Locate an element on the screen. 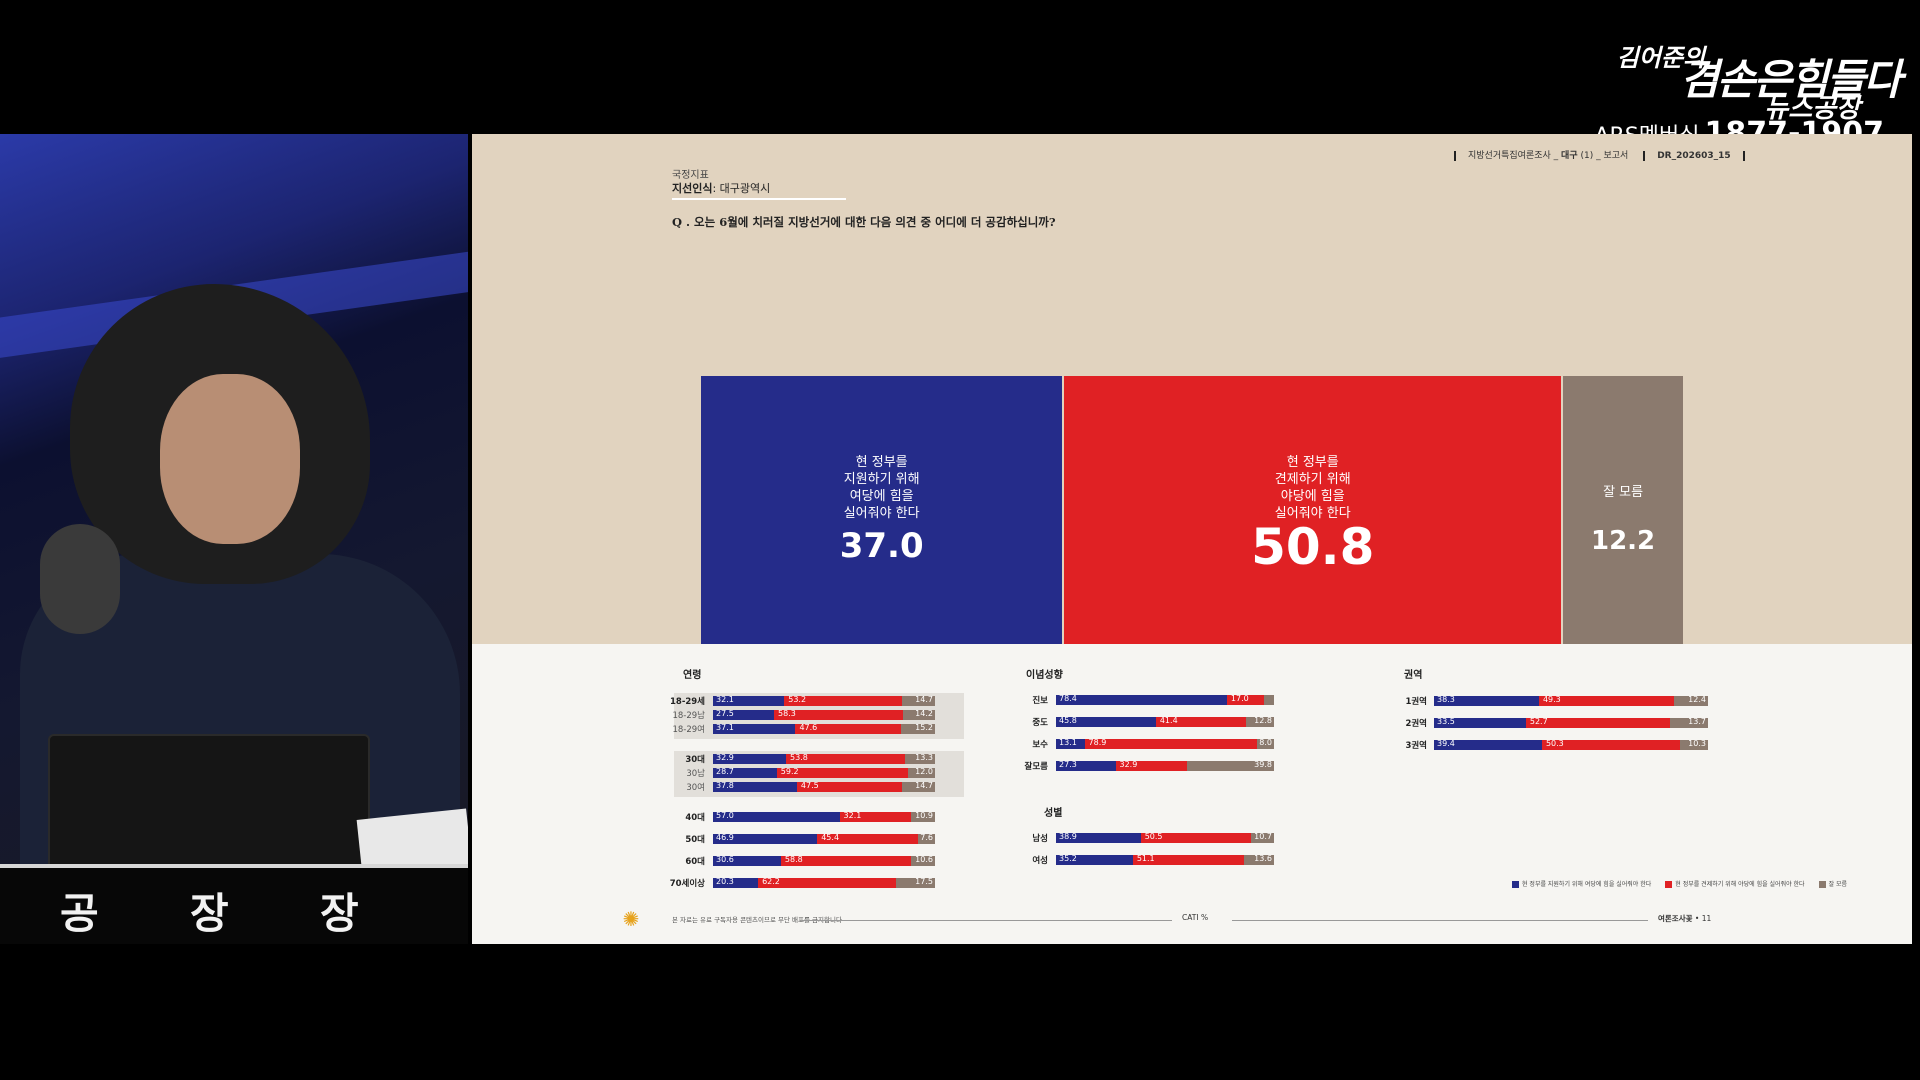 This screenshot has height=1080, width=1920. stacked-bar: 32.1 53.2 14.7 is located at coordinates (824, 700).